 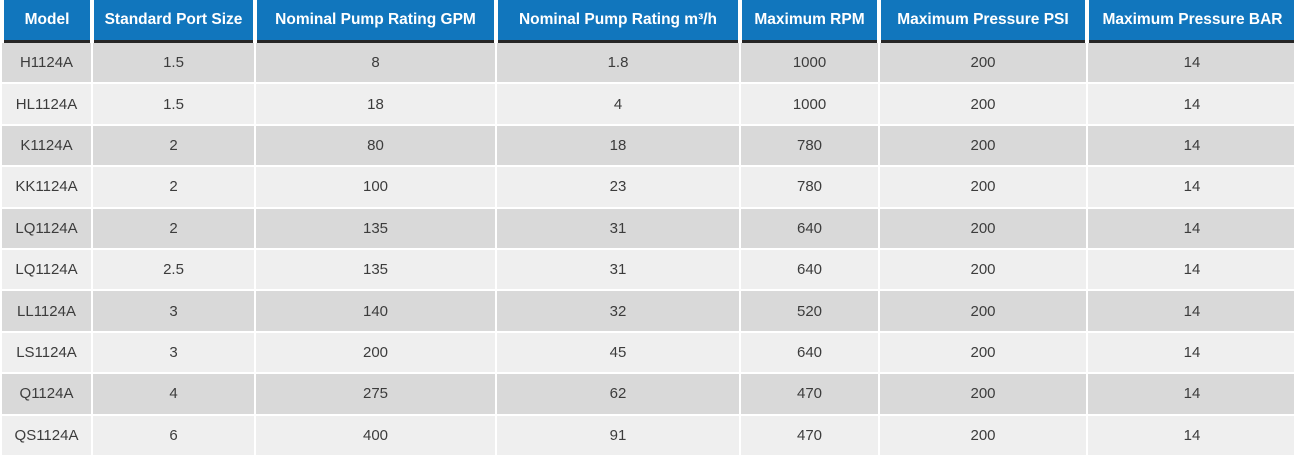 What do you see at coordinates (617, 186) in the screenshot?
I see `table-cell: 23` at bounding box center [617, 186].